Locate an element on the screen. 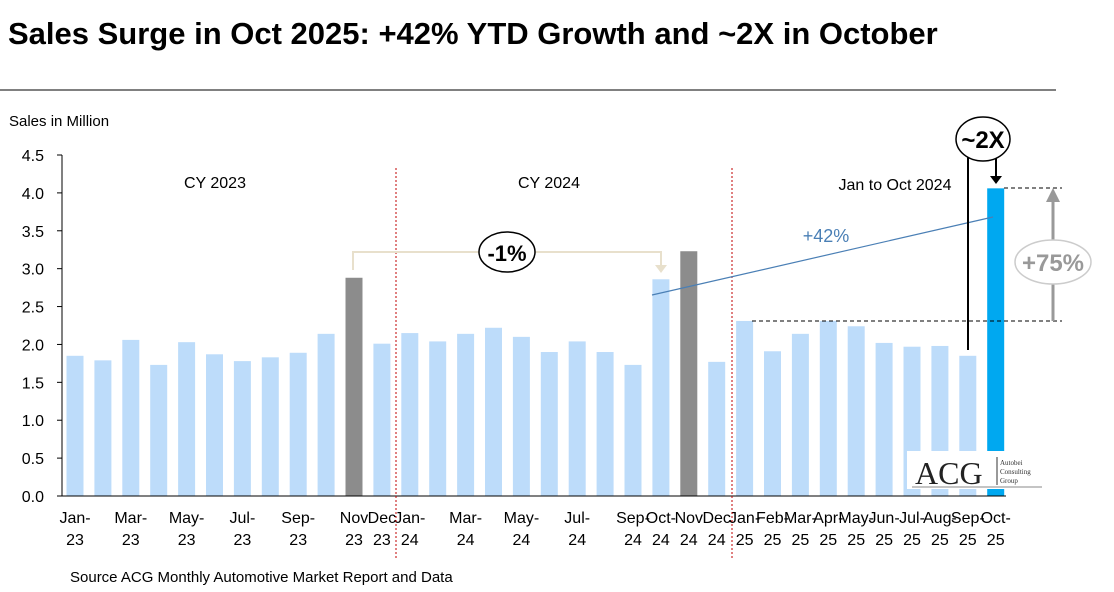 The width and height of the screenshot is (1114, 592). y-tick-label: 0.0 is located at coordinates (33, 497).